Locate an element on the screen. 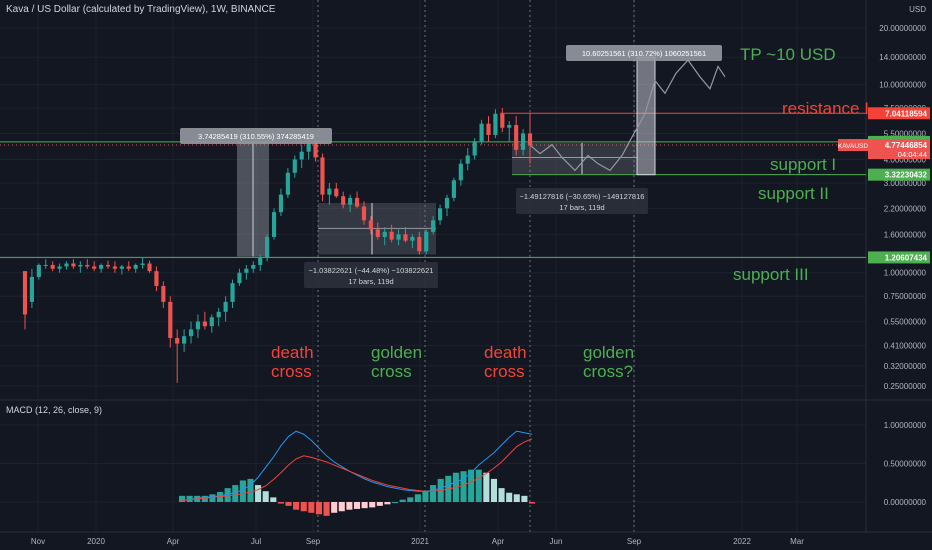 The image size is (932, 550). price-tick-label: 1.00000000 is located at coordinates (905, 273).